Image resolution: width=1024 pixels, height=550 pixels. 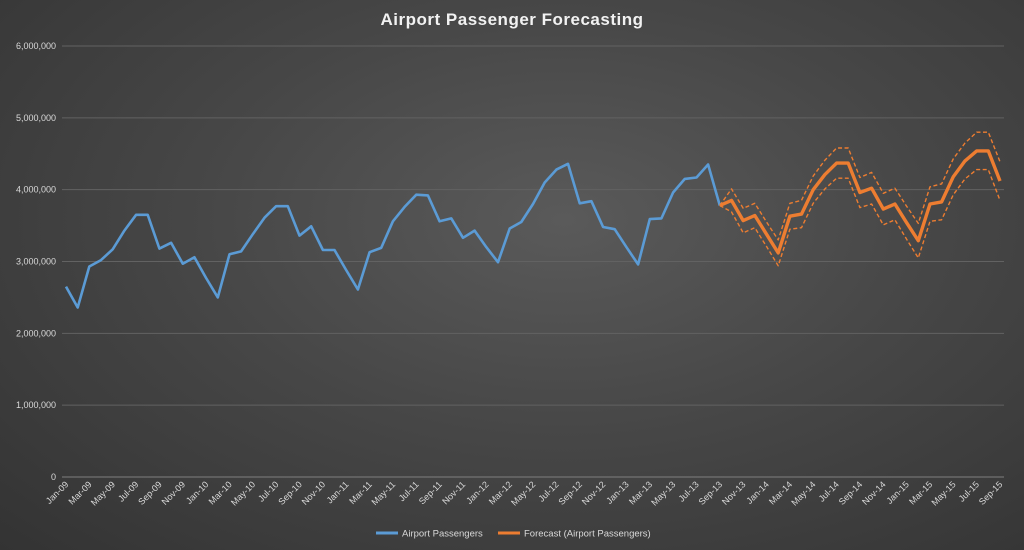 What do you see at coordinates (36, 405) in the screenshot?
I see `y-tick-label: 1,000,000` at bounding box center [36, 405].